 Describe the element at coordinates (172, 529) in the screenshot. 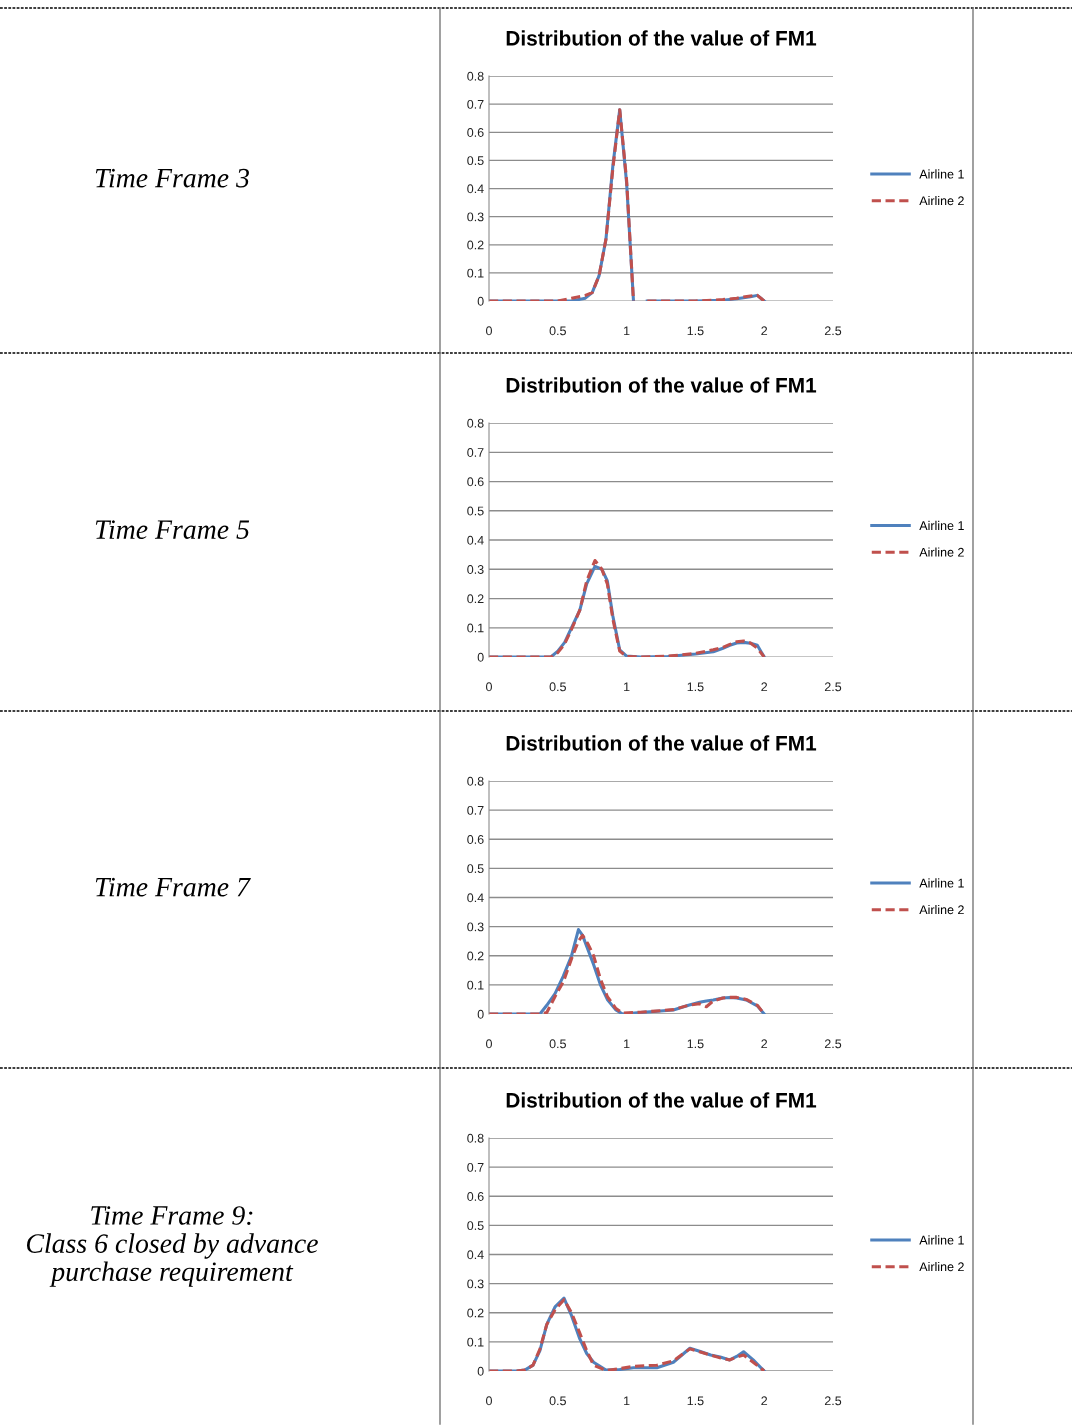

I see `text: Time Frame 5` at that location.